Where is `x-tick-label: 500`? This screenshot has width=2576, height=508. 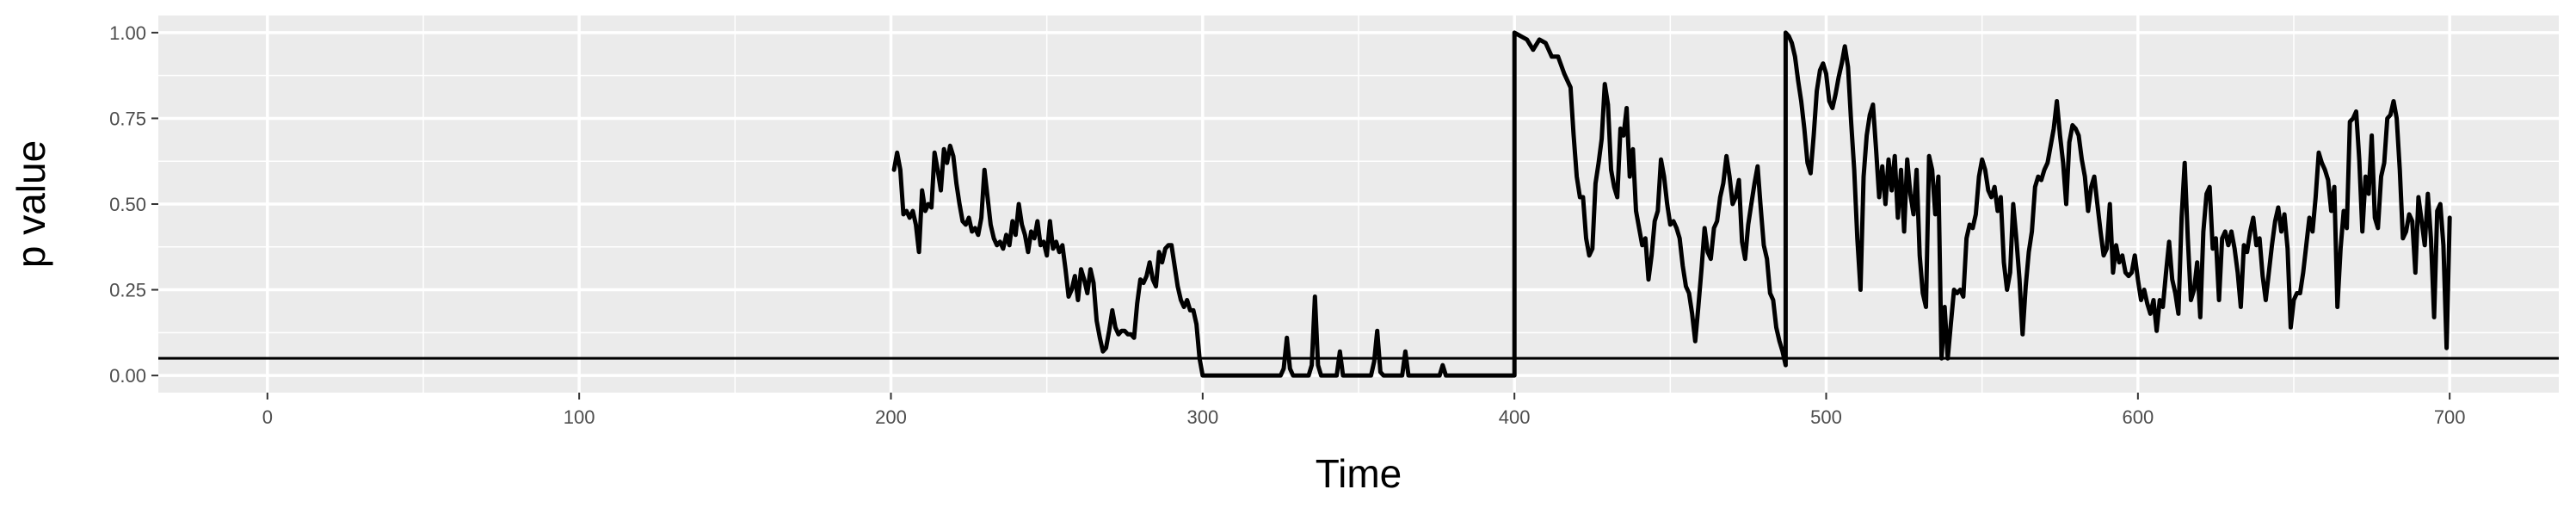 x-tick-label: 500 is located at coordinates (1826, 417).